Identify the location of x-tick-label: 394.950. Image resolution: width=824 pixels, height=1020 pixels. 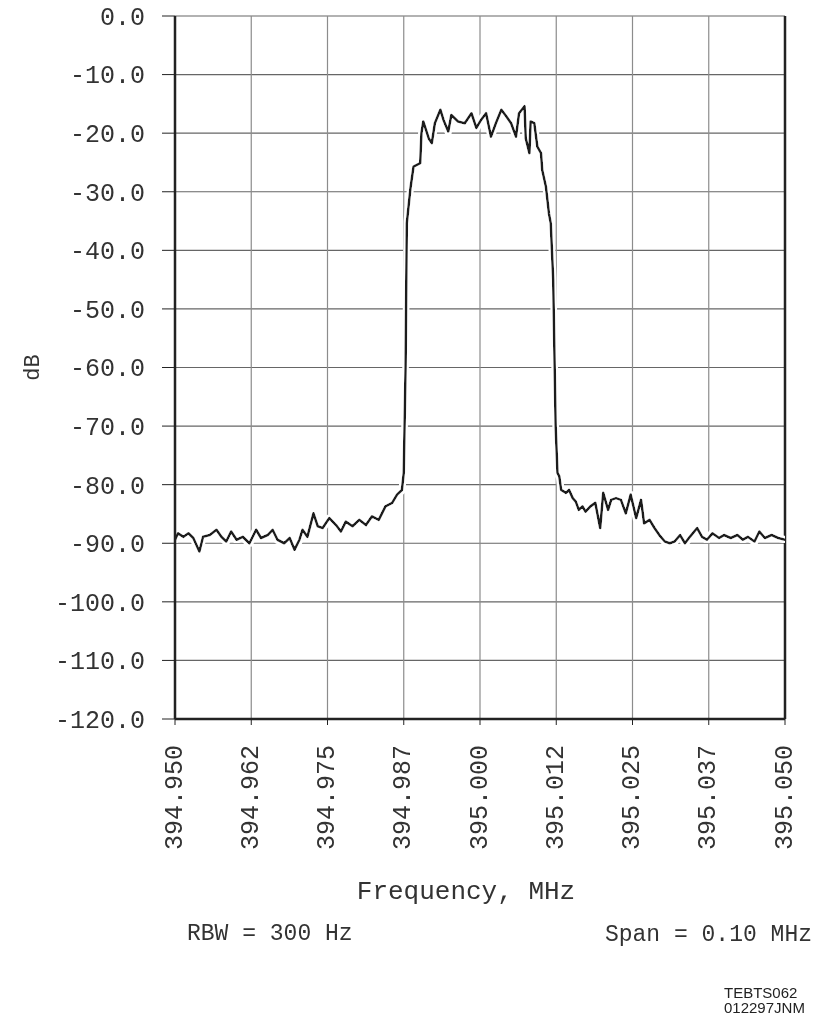
(175, 798).